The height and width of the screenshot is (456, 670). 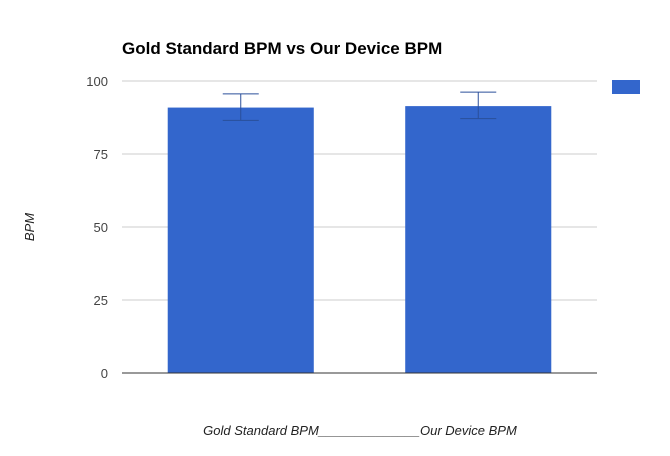 I want to click on legend, so click(x=626, y=87).